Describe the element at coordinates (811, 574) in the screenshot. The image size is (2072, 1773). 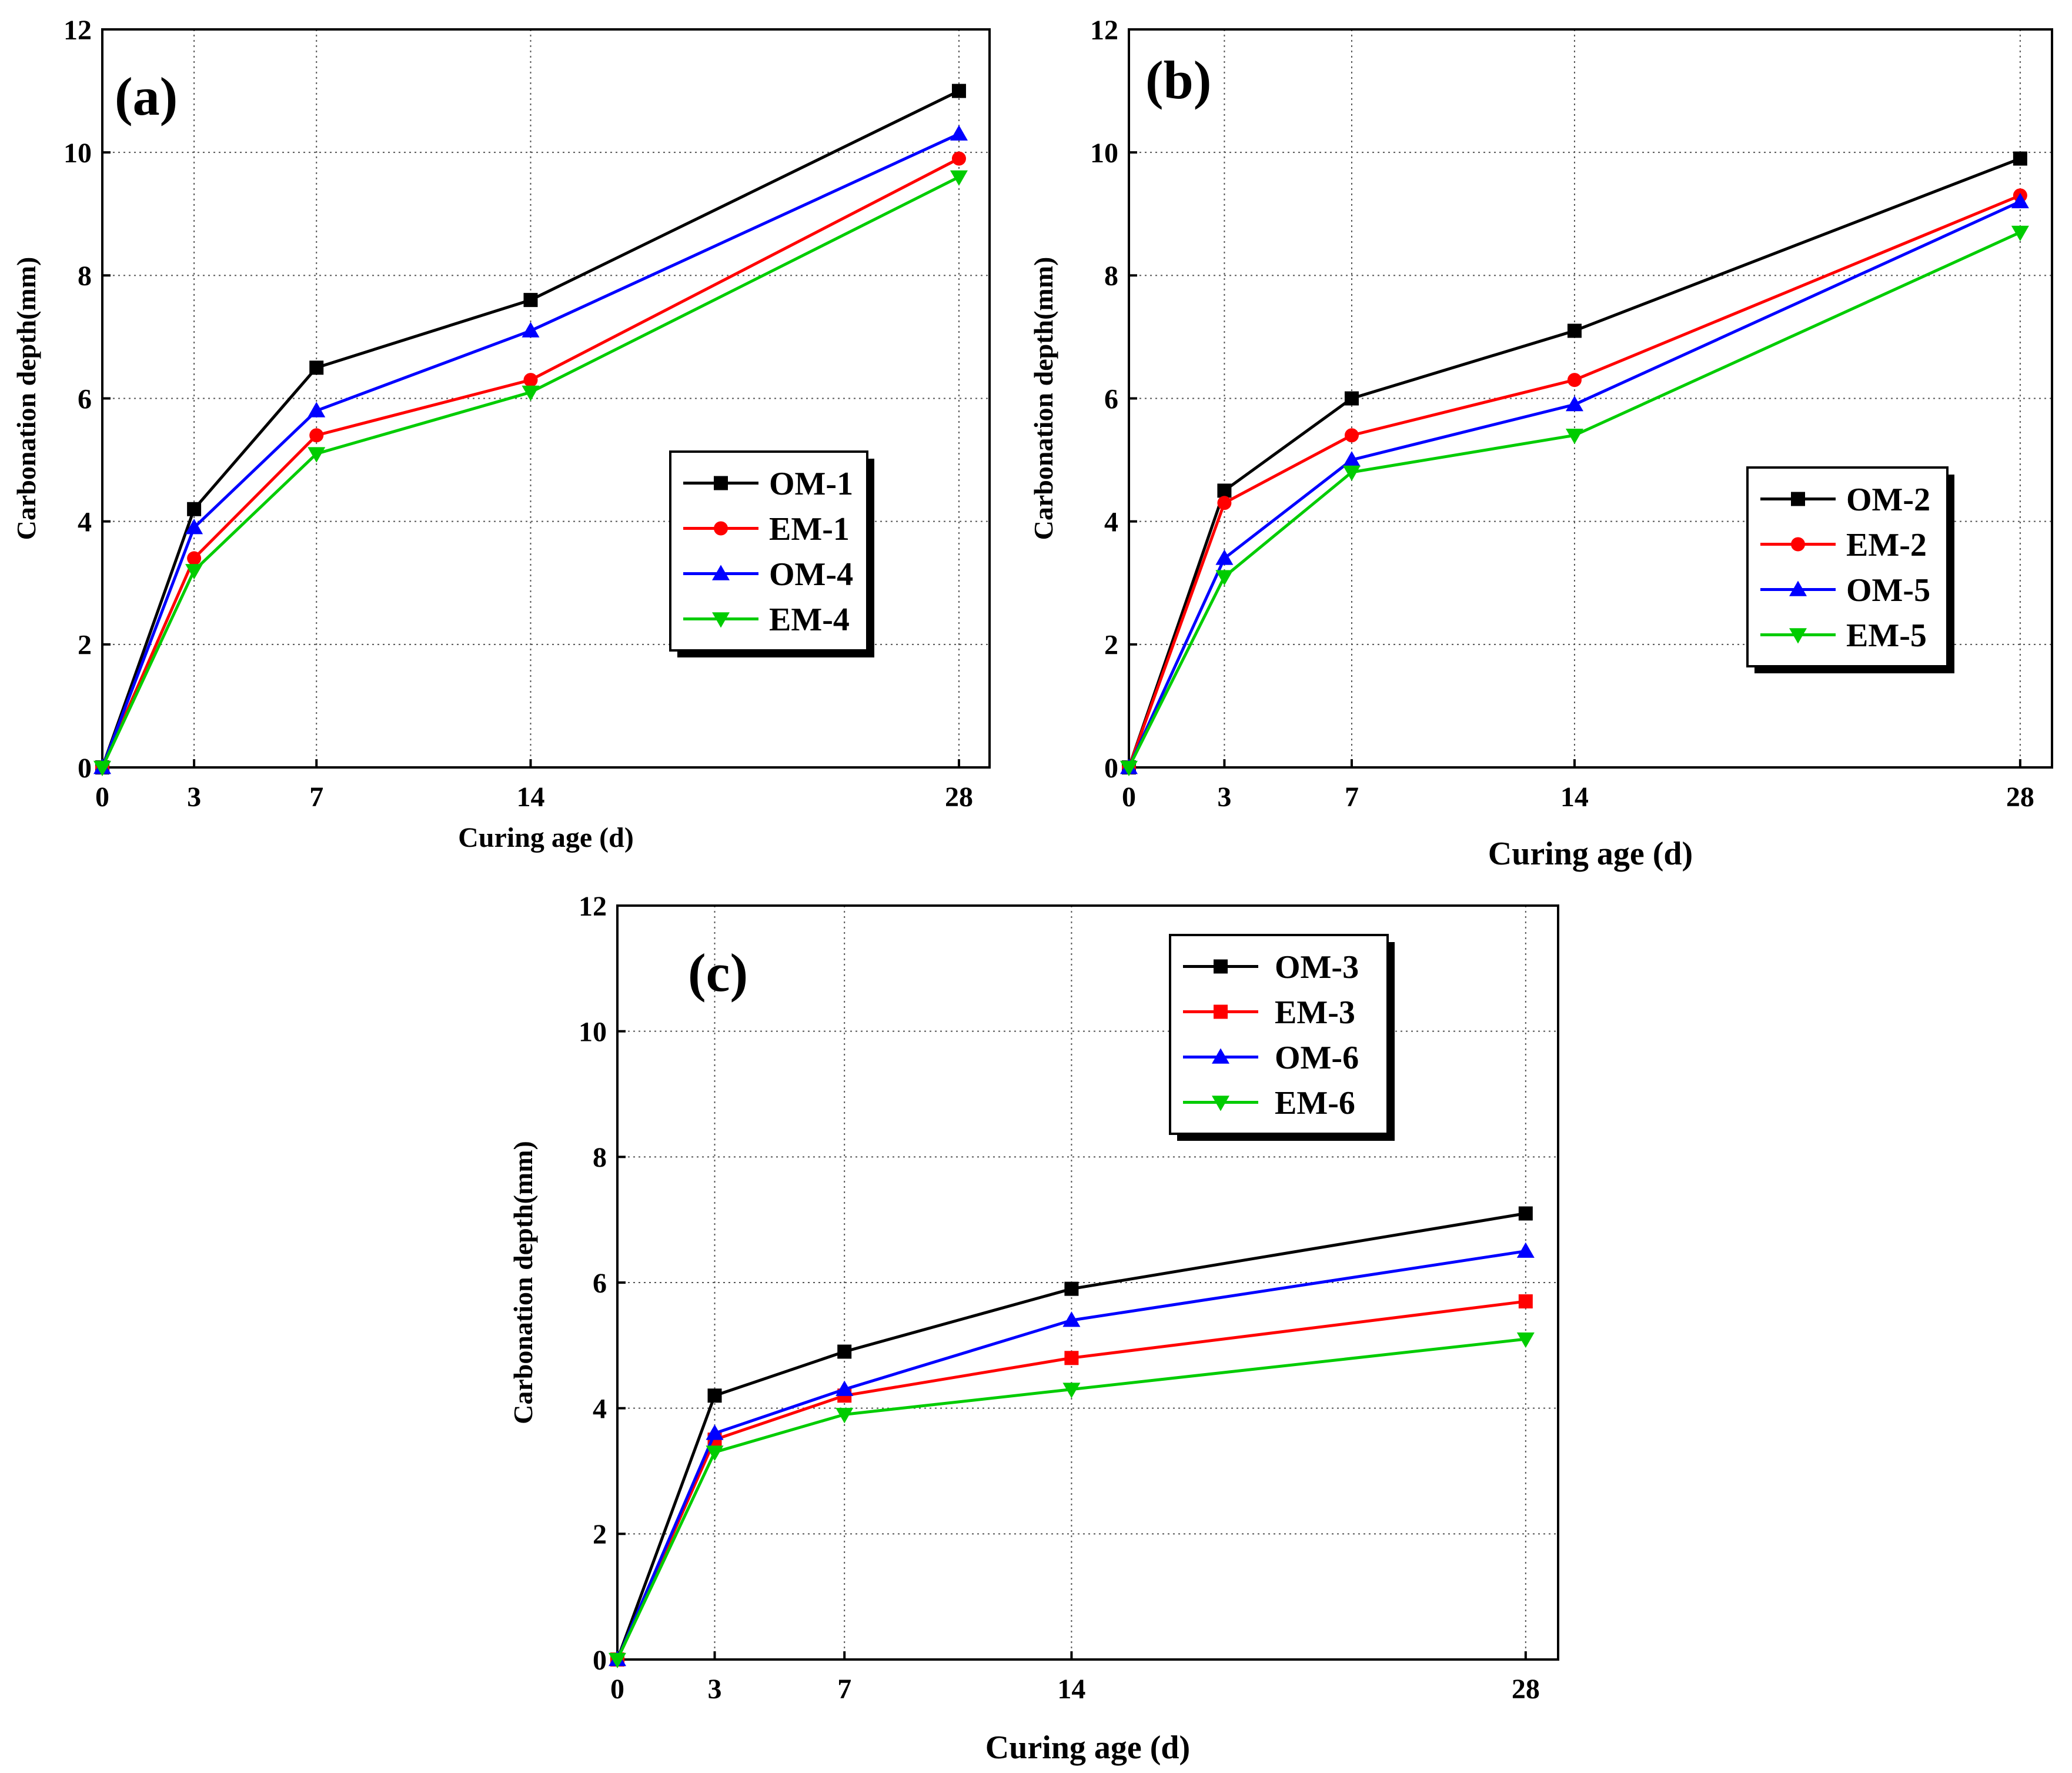
I see `legend-label-om-4: OM-4` at that location.